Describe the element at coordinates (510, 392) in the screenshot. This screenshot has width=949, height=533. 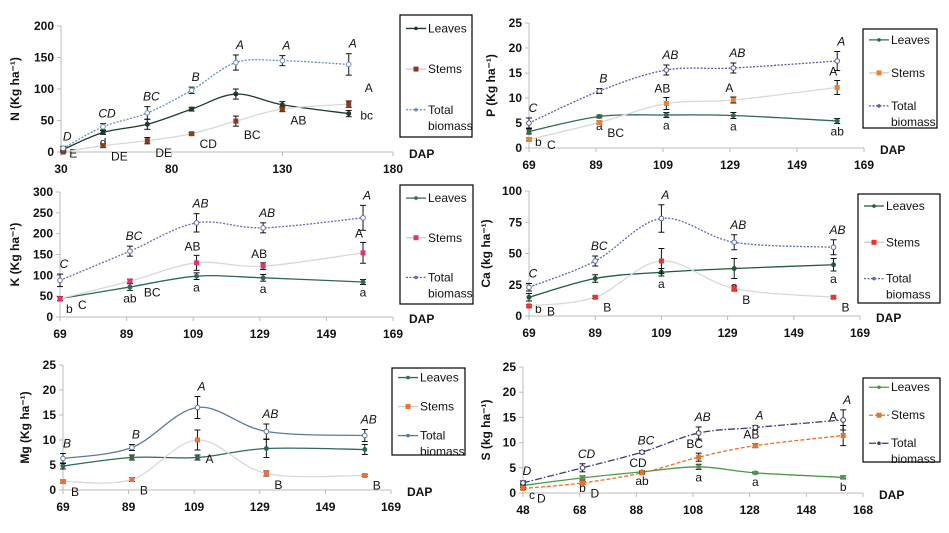
I see `y-tick-label: 20` at that location.